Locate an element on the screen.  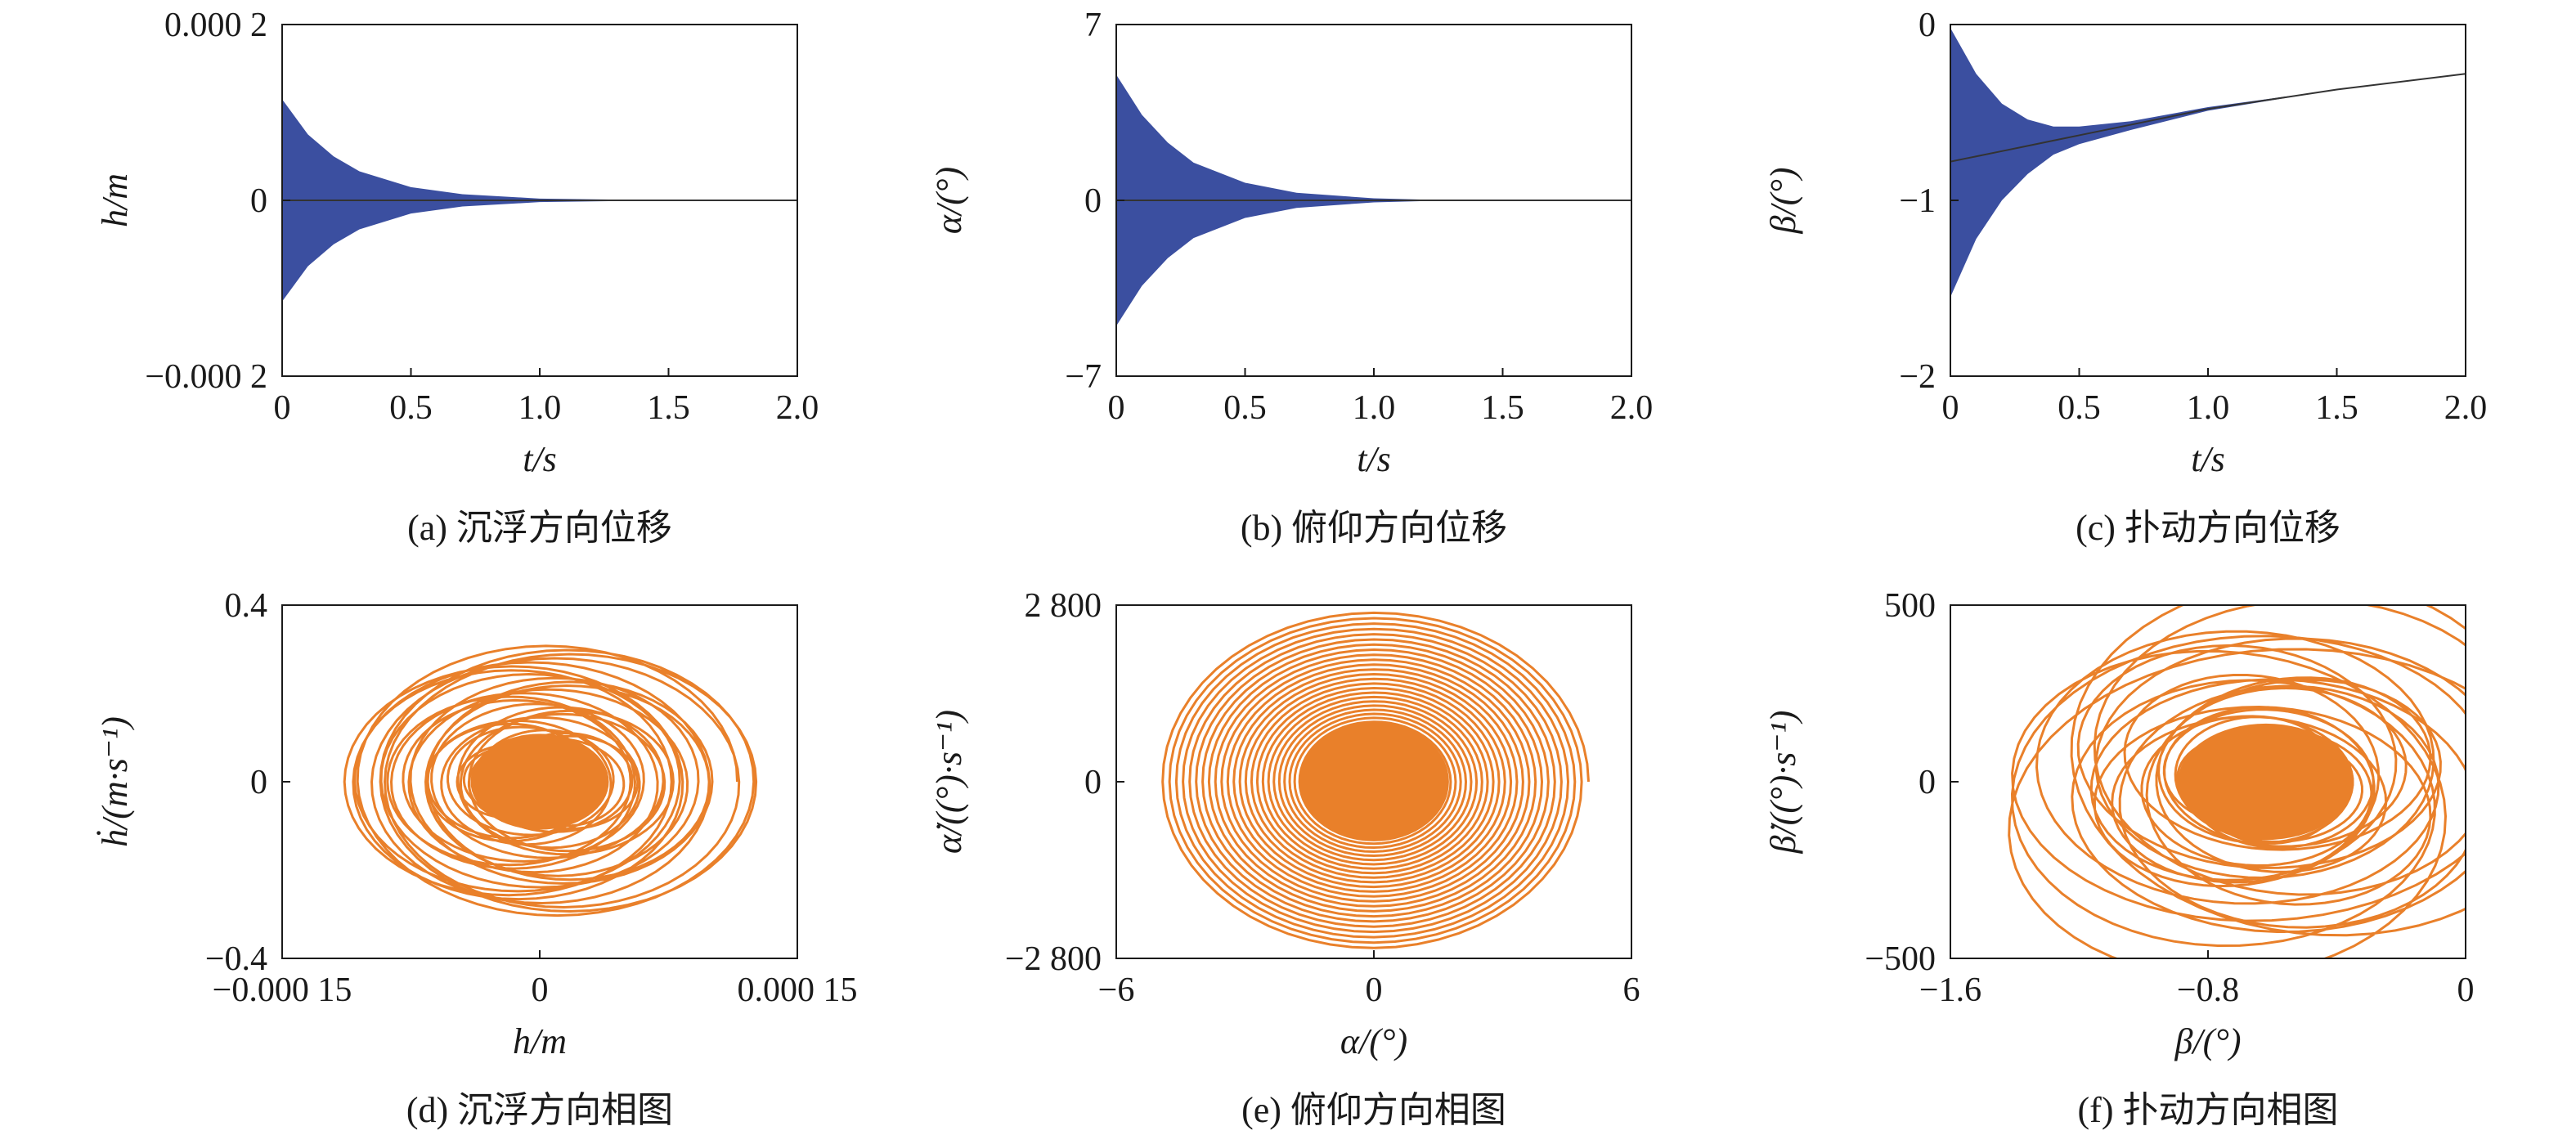
y-tick-label: −0.000 2 is located at coordinates (206, 377).